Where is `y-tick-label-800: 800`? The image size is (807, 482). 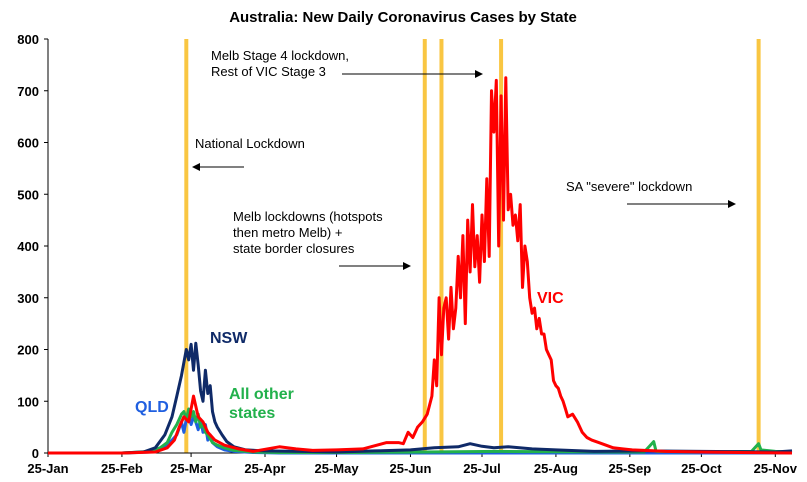
y-tick-label-800: 800 is located at coordinates (28, 39).